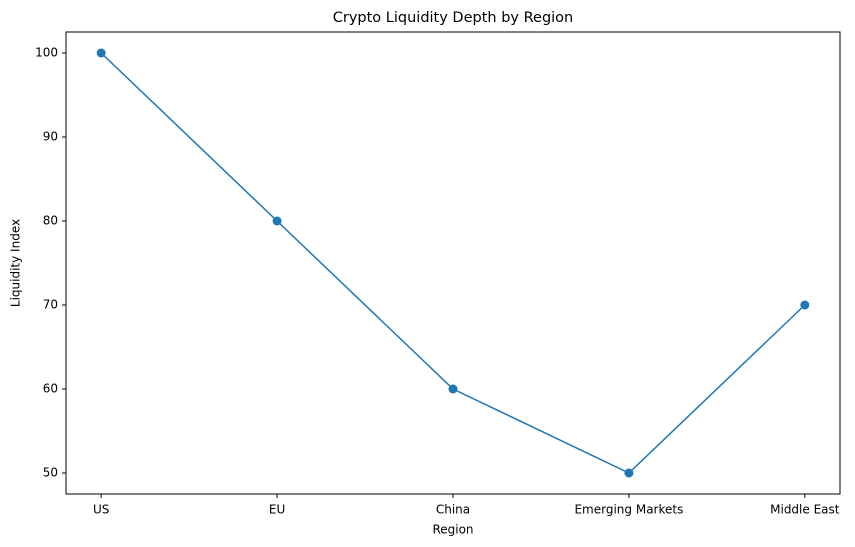  I want to click on x-tick-label: US, so click(101, 510).